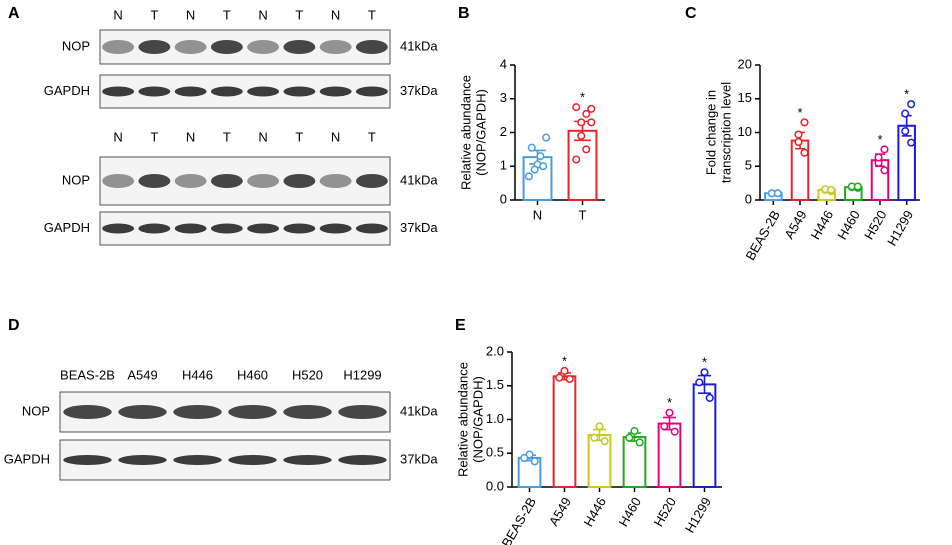  What do you see at coordinates (503, 165) in the screenshot?
I see `y-tick-label: 1` at bounding box center [503, 165].